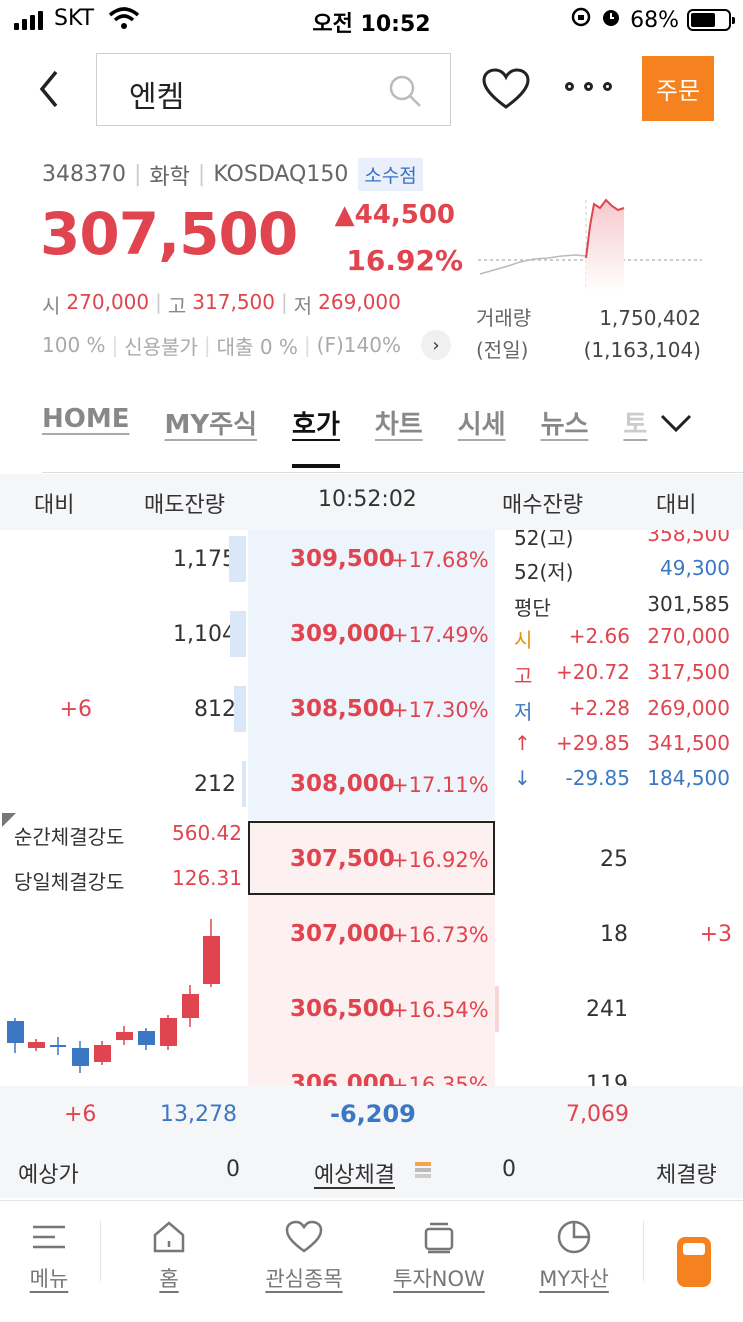  Describe the element at coordinates (622, 573) in the screenshot. I see `info-row: 52(저) 49,300` at that location.